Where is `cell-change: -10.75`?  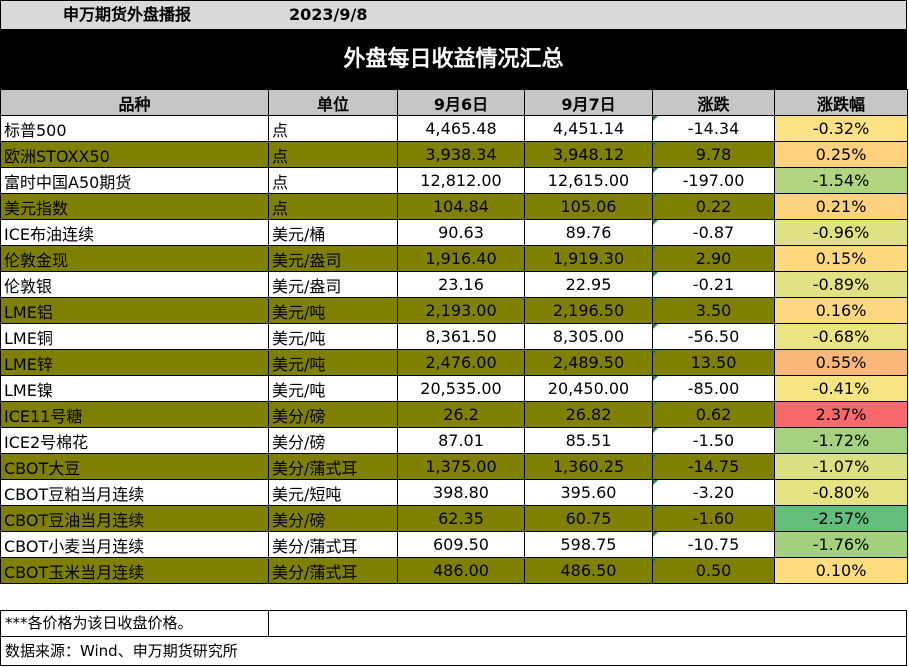
cell-change: -10.75 is located at coordinates (713, 544).